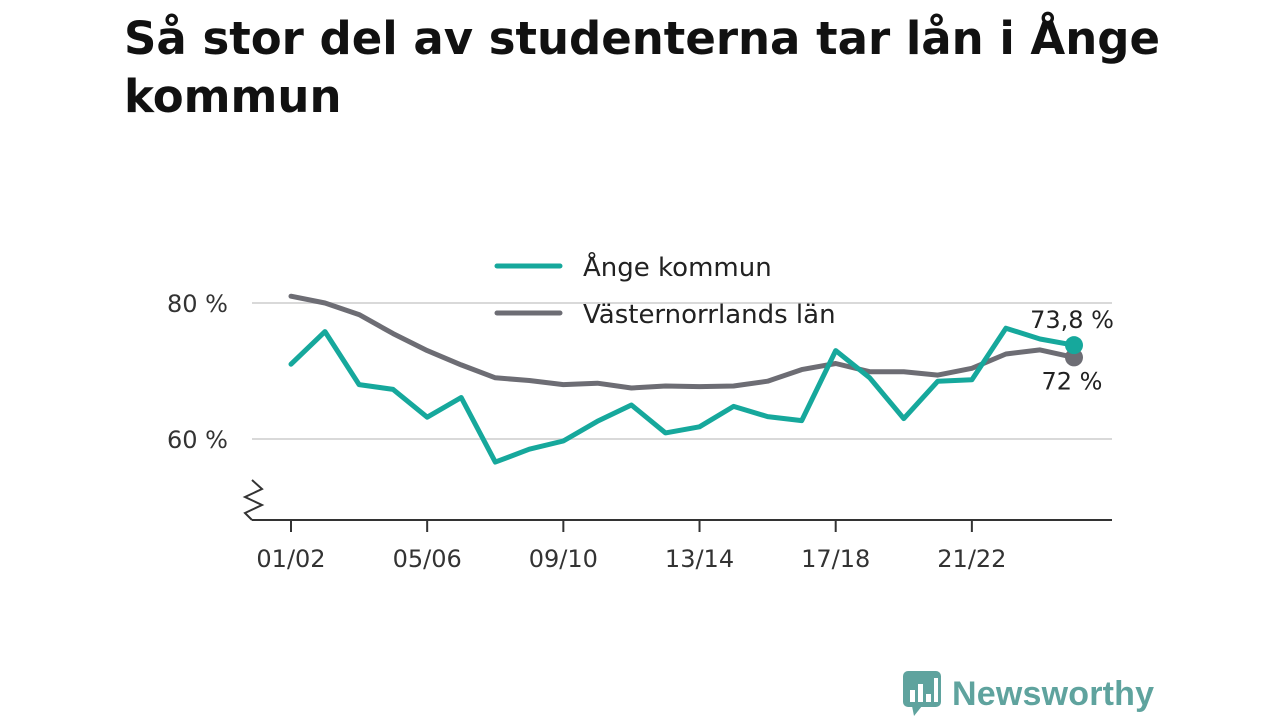 The height and width of the screenshot is (720, 1280). What do you see at coordinates (677, 267) in the screenshot?
I see `legend-label: Ånge kommun` at bounding box center [677, 267].